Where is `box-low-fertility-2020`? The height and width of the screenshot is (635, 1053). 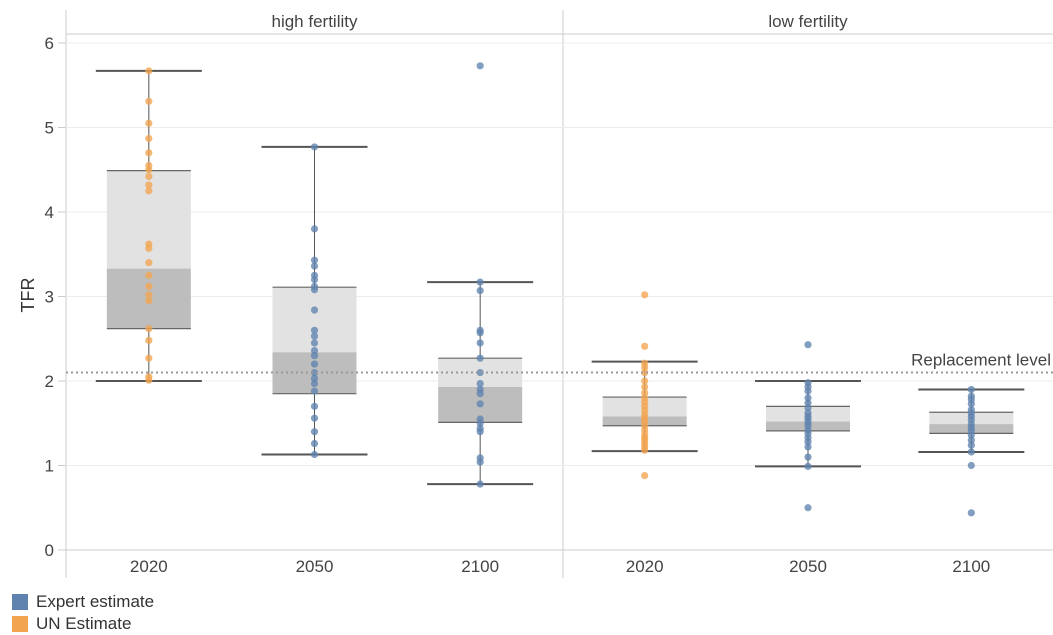 box-low-fertility-2020 is located at coordinates (644, 385).